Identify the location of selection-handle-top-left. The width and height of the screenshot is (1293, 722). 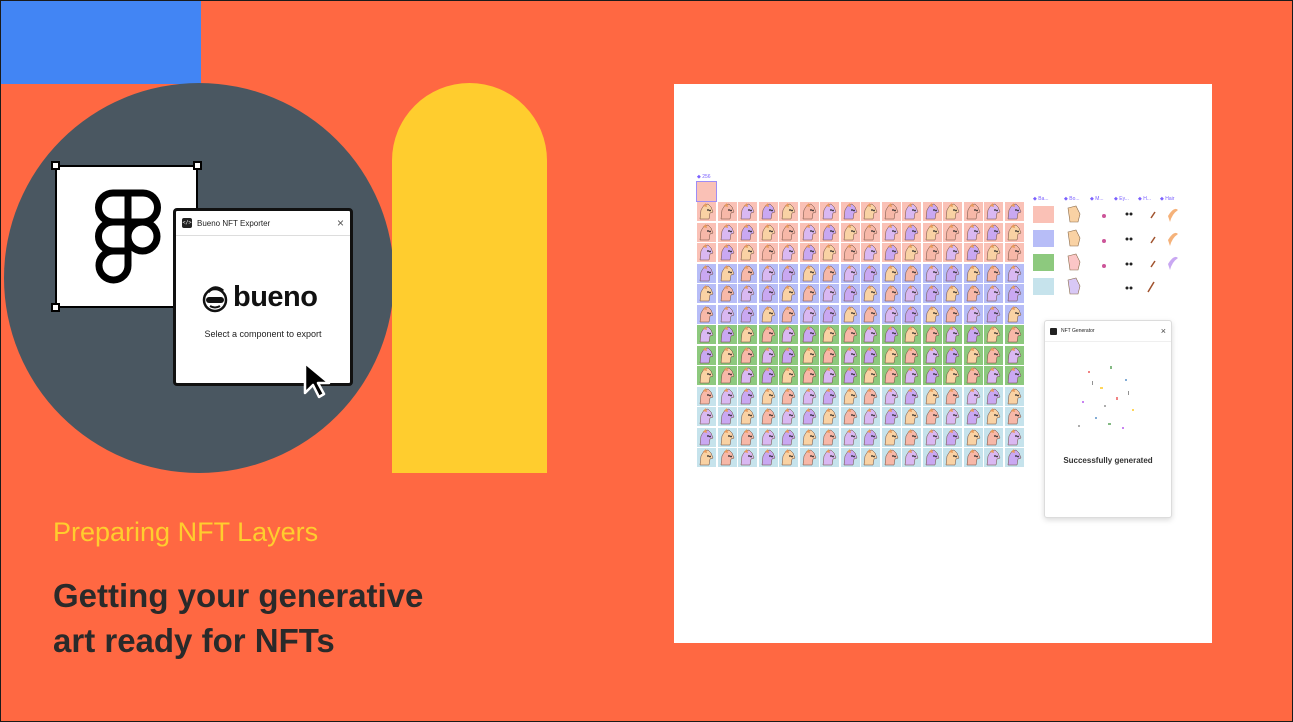
(55, 165).